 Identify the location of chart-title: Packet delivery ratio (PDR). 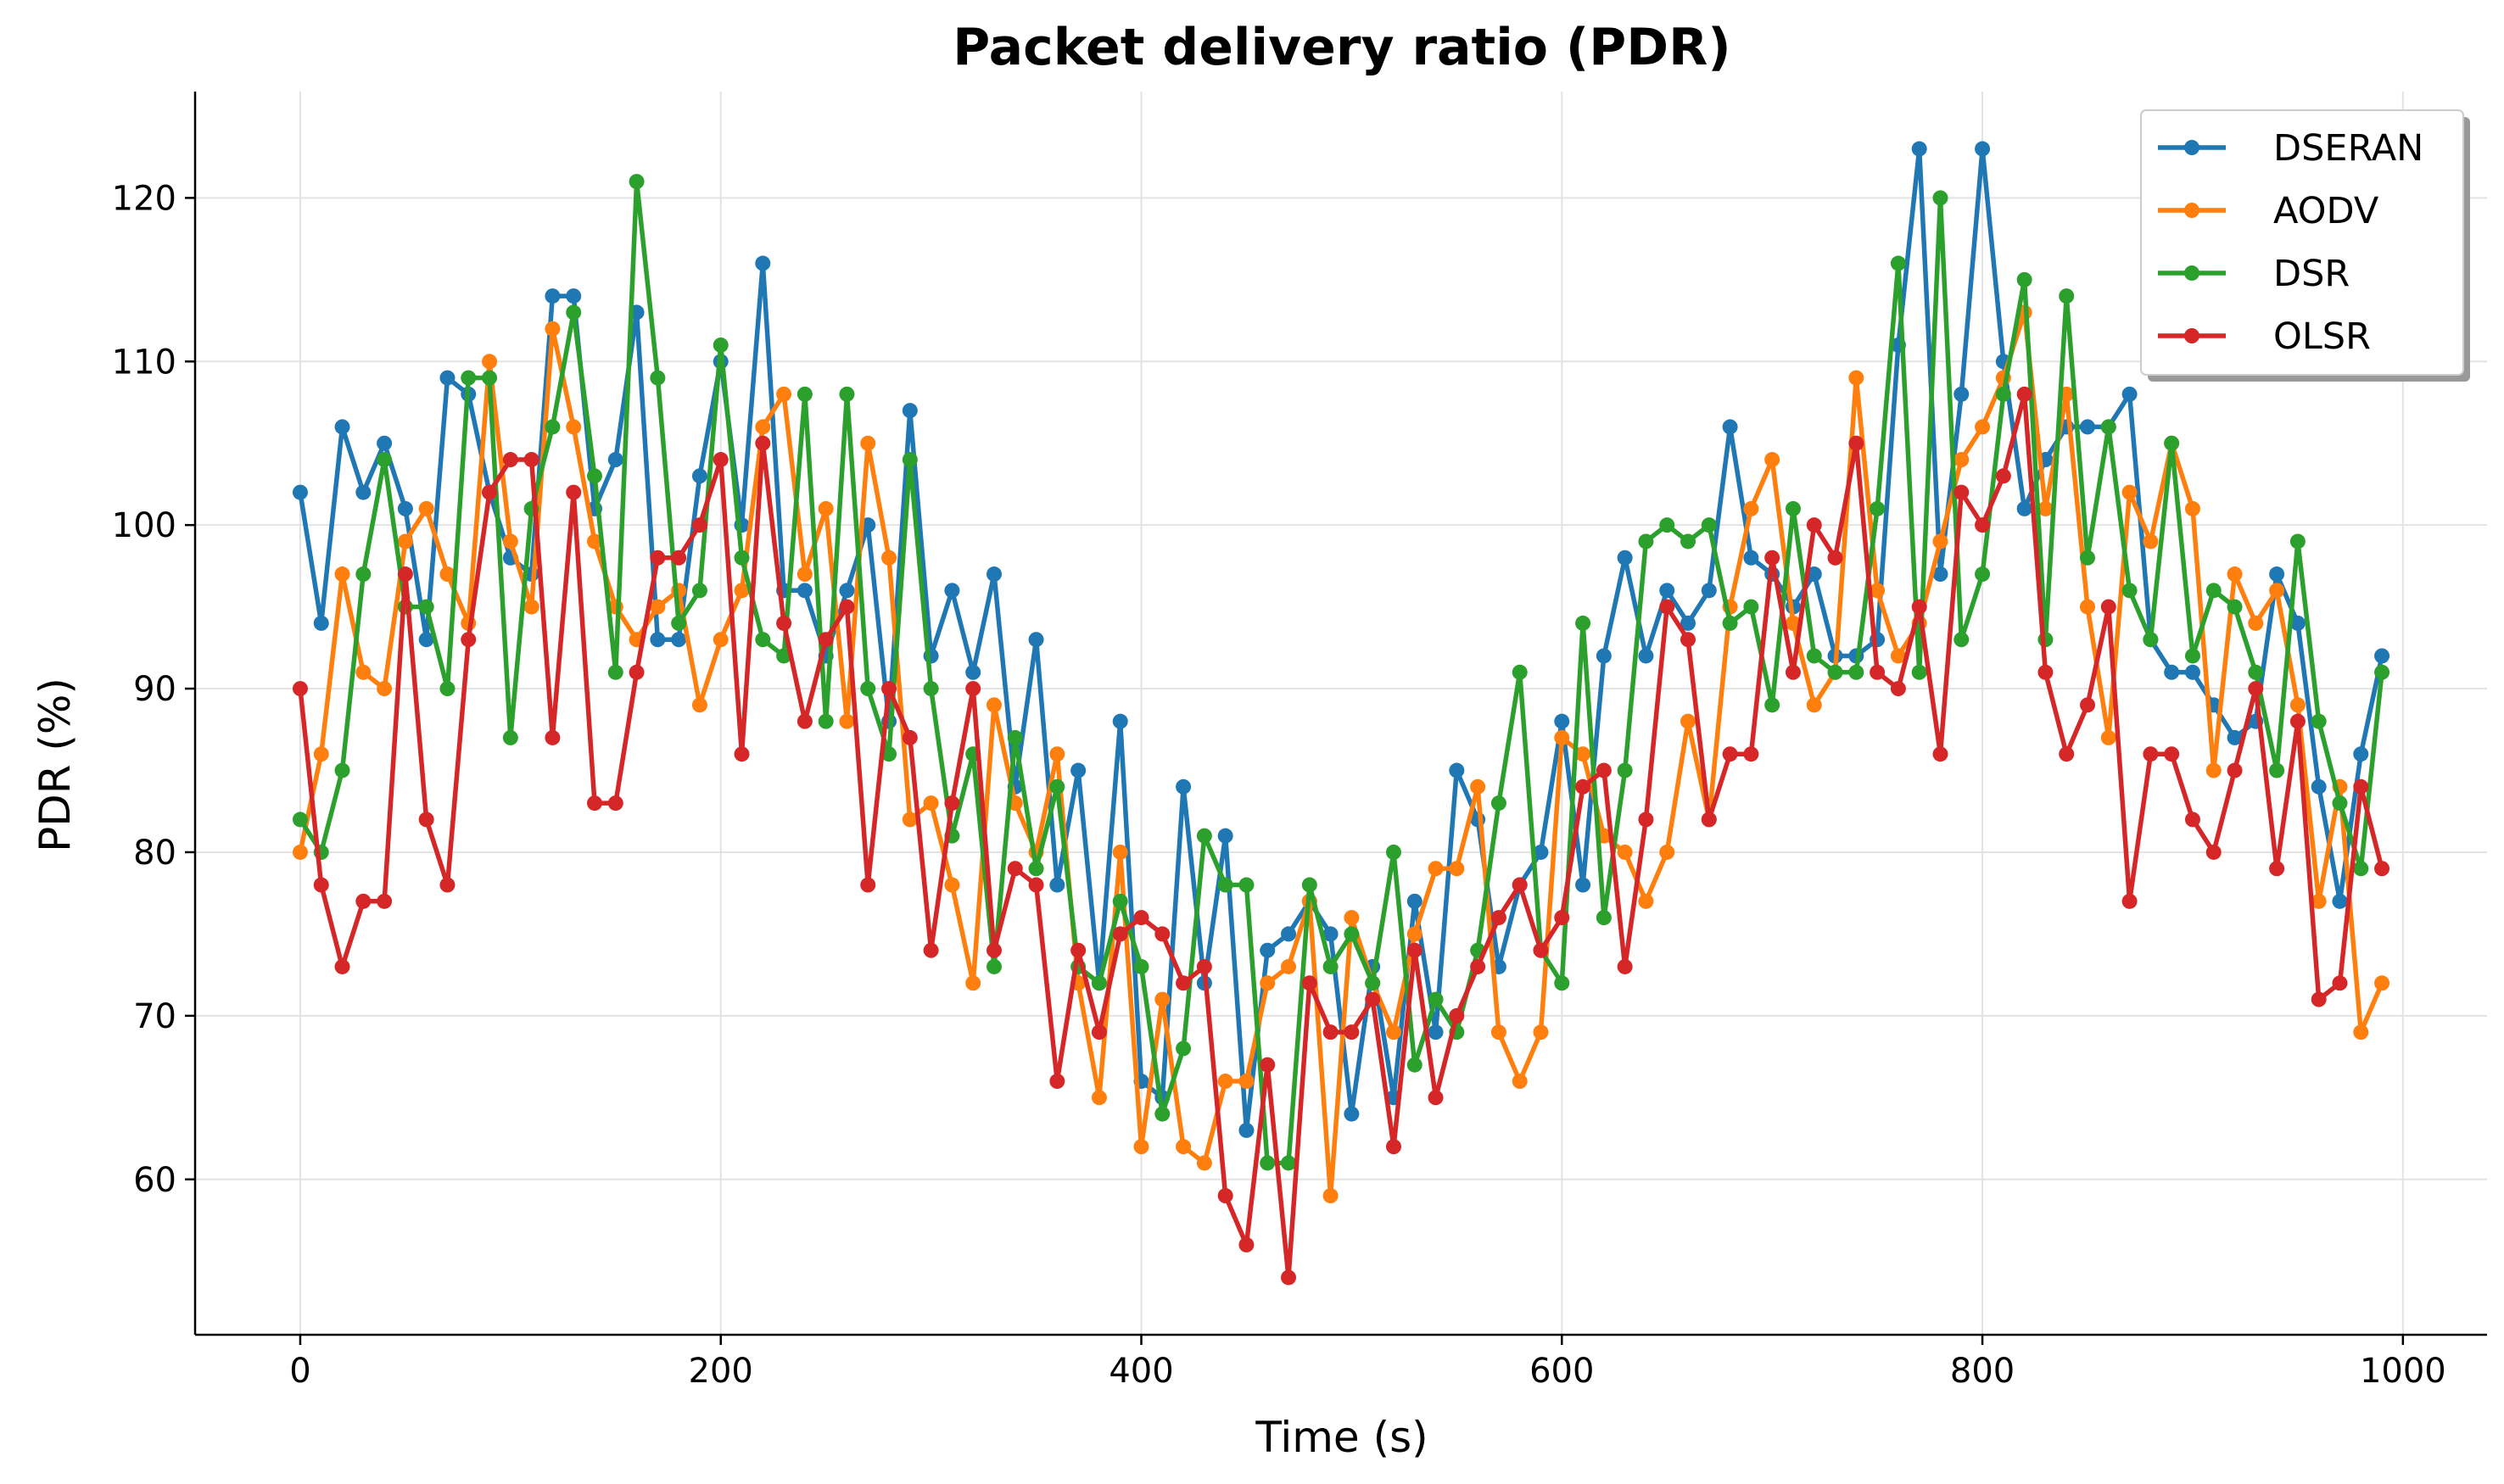
(1341, 47).